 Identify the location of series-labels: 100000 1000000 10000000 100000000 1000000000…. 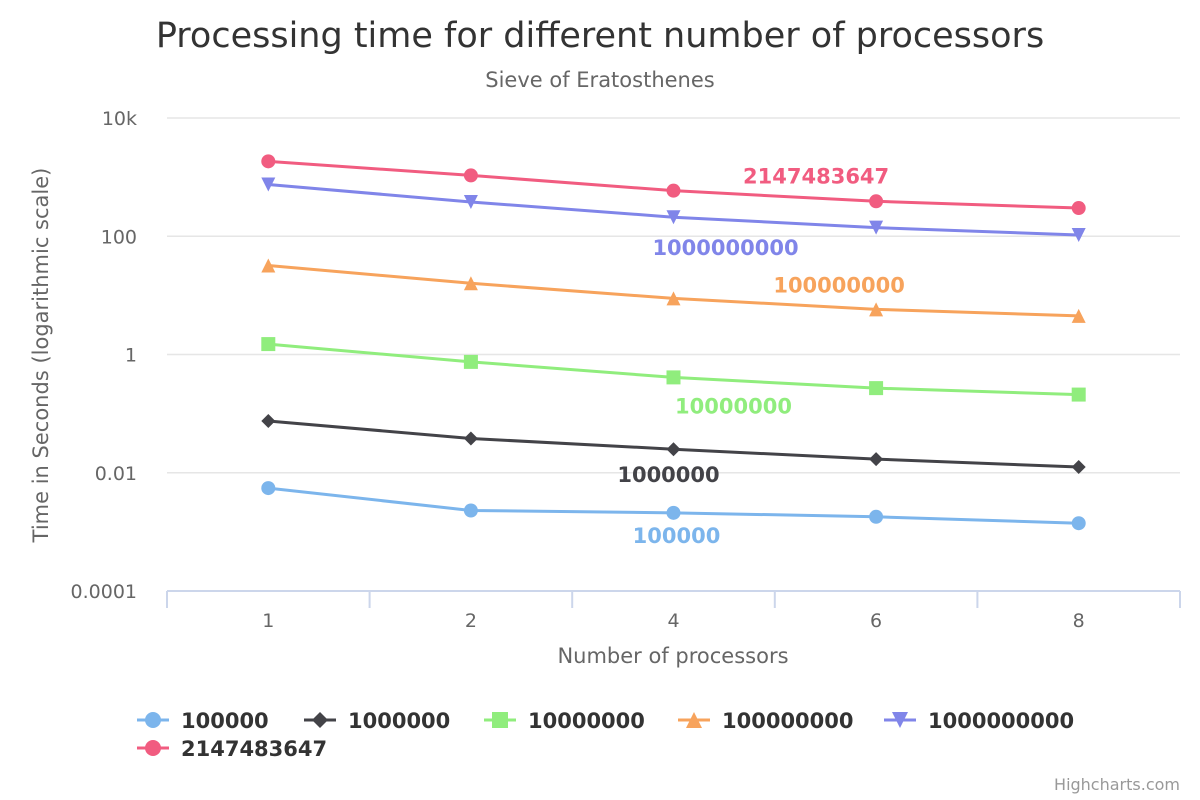
(761, 356).